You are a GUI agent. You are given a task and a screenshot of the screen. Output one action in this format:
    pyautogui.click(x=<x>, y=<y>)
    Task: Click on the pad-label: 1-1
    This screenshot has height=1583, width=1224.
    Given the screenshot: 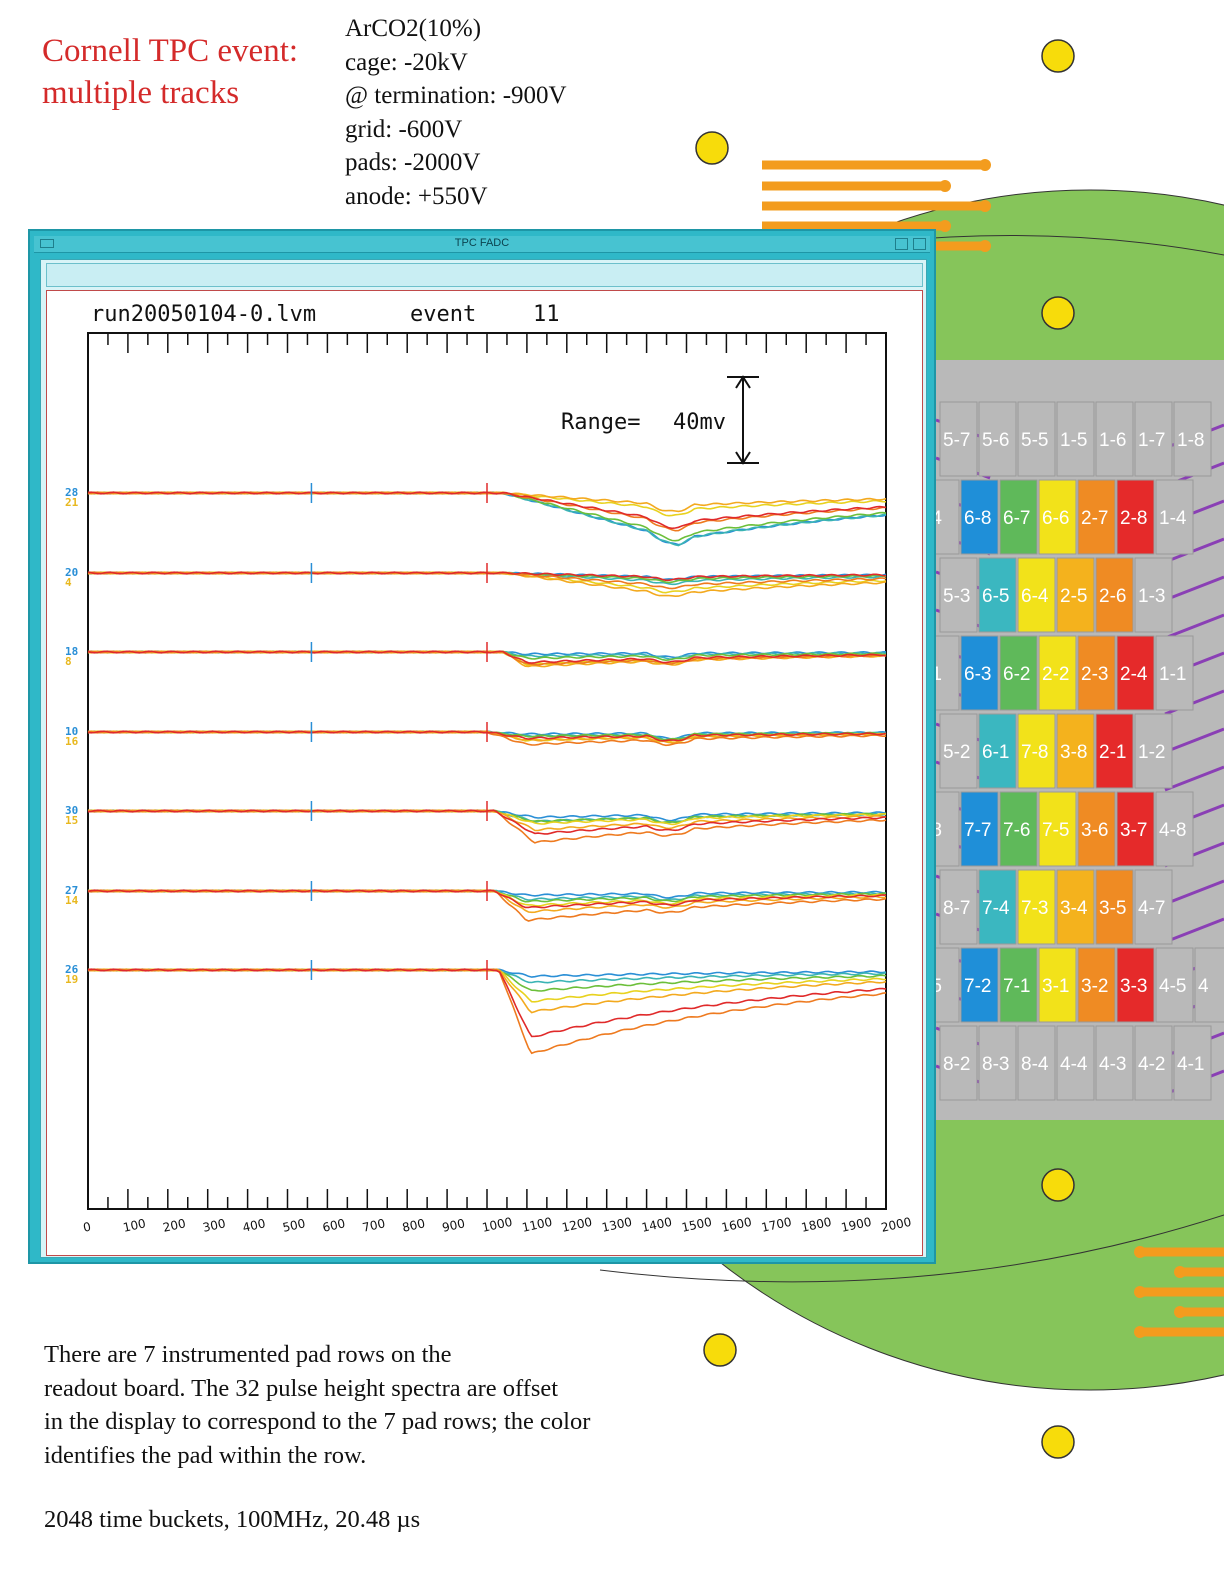 What is the action you would take?
    pyautogui.click(x=1172, y=674)
    